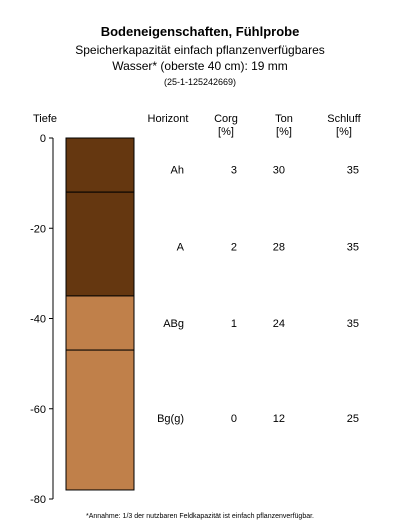  What do you see at coordinates (279, 247) in the screenshot?
I see `ton-value: 28` at bounding box center [279, 247].